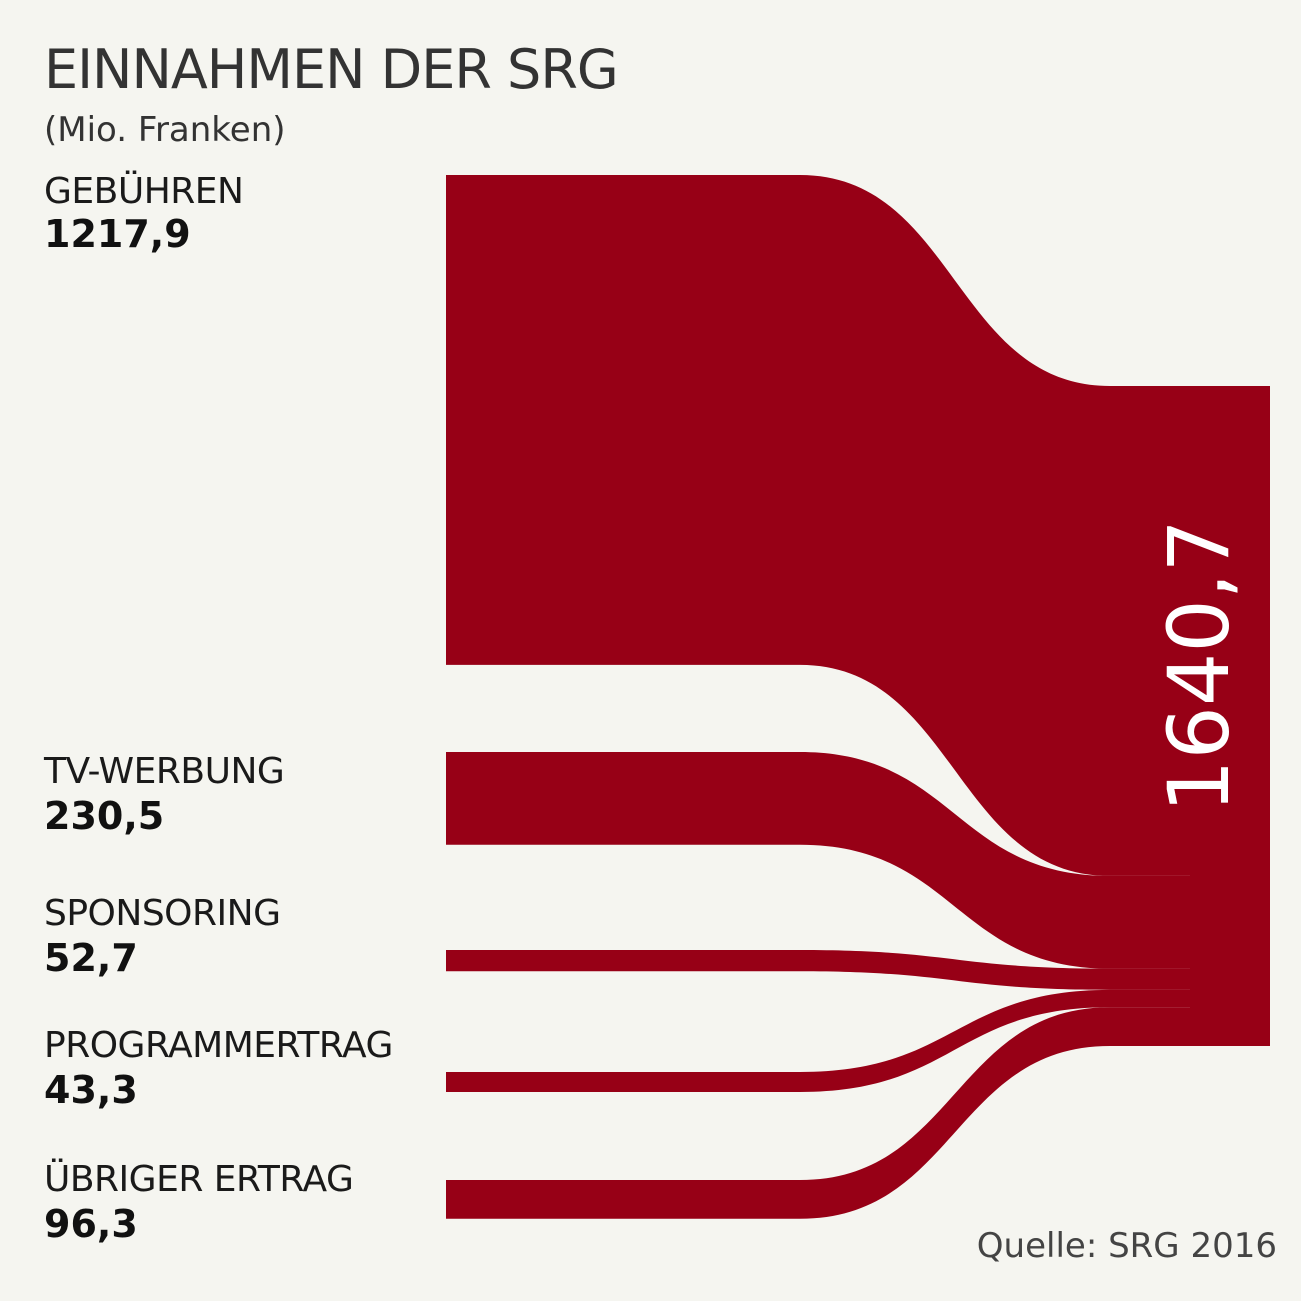  Describe the element at coordinates (165, 130) in the screenshot. I see `chart-subtitle: (Mio. Franken)` at that location.